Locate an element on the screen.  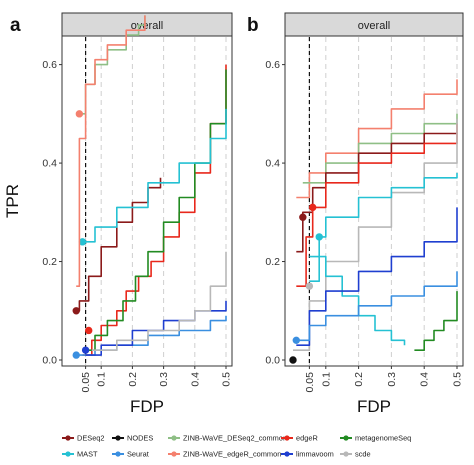
legend-item-seurat: Seurat is located at coordinates (130, 454).